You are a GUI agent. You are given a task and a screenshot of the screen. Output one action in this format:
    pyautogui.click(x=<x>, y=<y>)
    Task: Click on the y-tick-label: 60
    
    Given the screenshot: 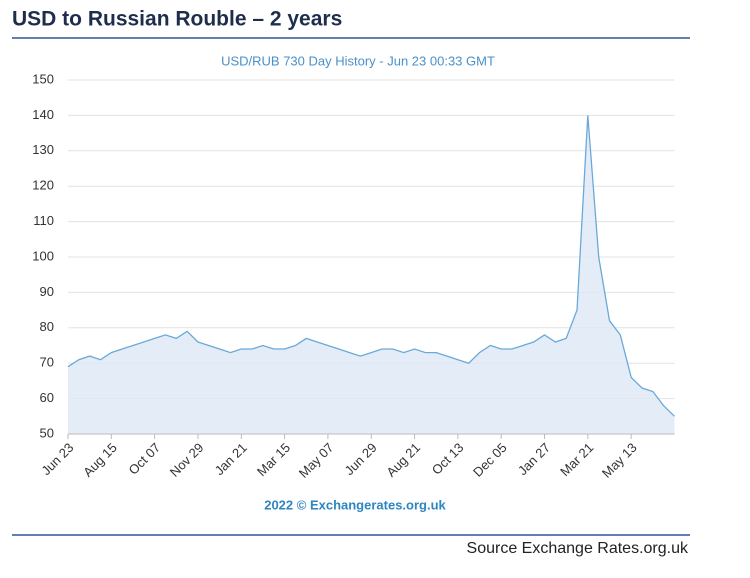 What is the action you would take?
    pyautogui.click(x=47, y=397)
    